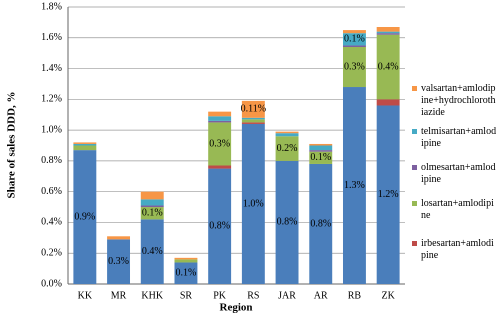 This screenshot has height=316, width=500. I want to click on y-tick-label: 1.8%, so click(51, 6).